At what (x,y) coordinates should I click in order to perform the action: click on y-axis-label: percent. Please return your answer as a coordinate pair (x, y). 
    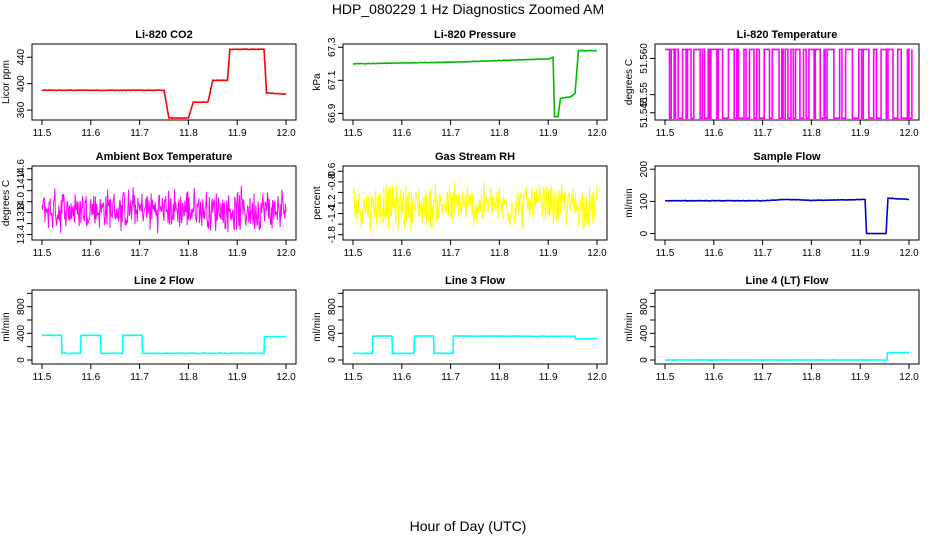
    Looking at the image, I should click on (317, 203).